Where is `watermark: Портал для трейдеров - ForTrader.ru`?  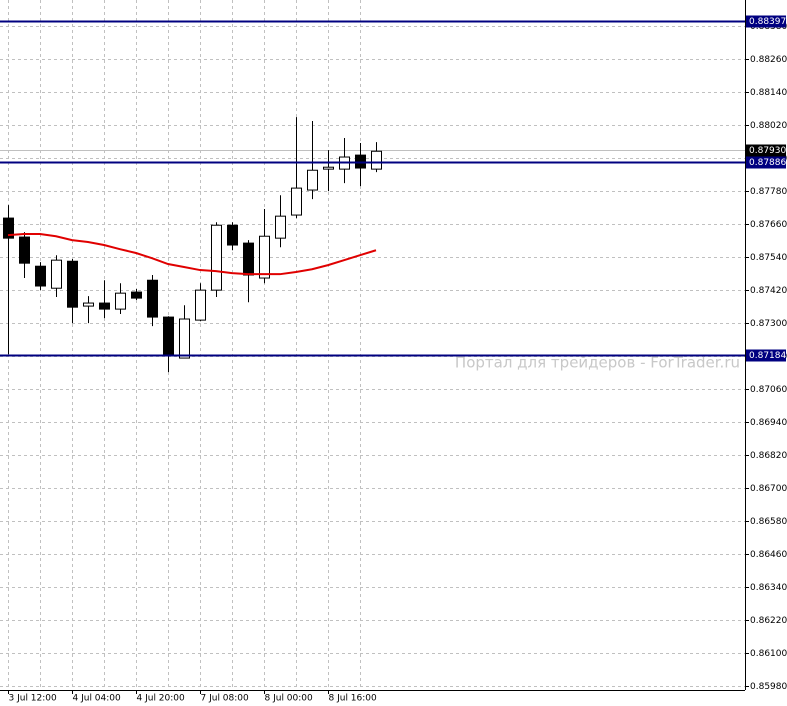
watermark: Портал для трейдеров - ForTrader.ru is located at coordinates (597, 363).